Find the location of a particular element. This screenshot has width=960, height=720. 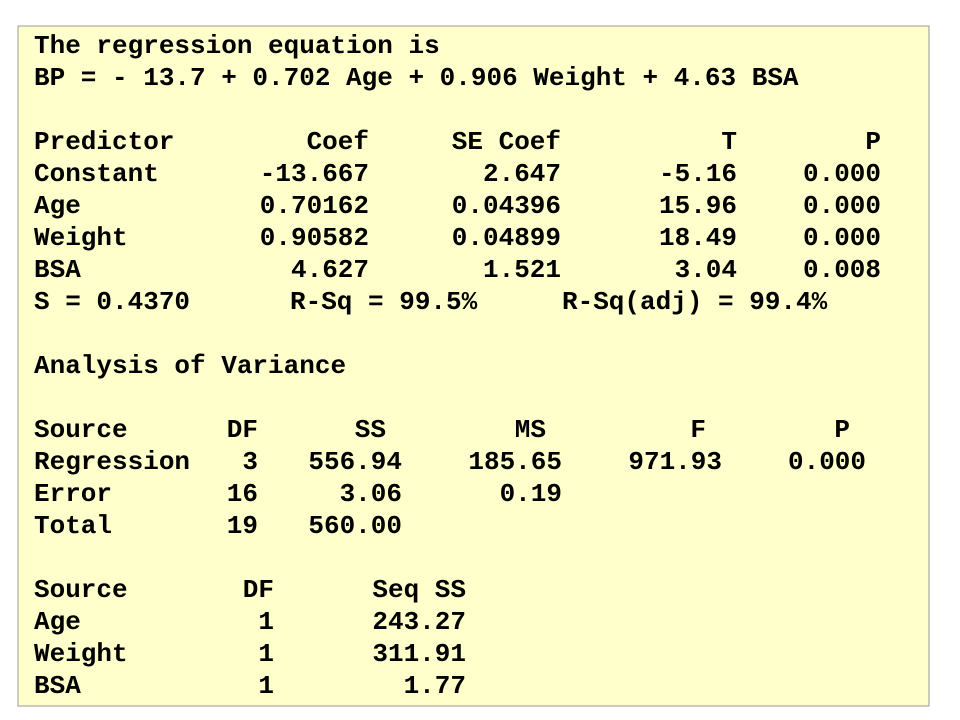

cell: 971.93 is located at coordinates (675, 462).